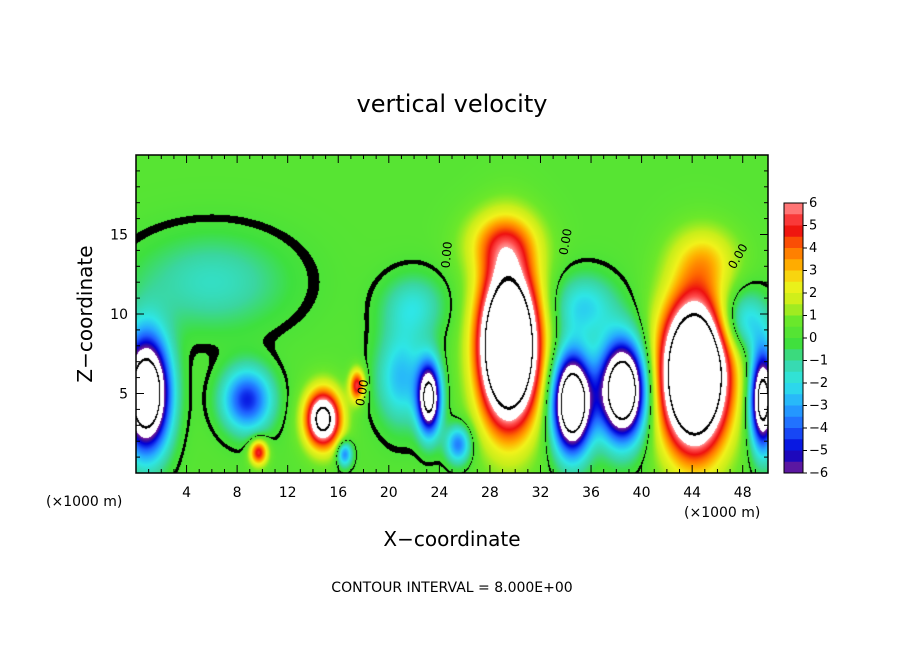 Image resolution: width=904 pixels, height=654 pixels. I want to click on colorbar: 6 5 4 3 2 1 0 −1 −2 −3 −4 −5 −6, so click(805, 338).